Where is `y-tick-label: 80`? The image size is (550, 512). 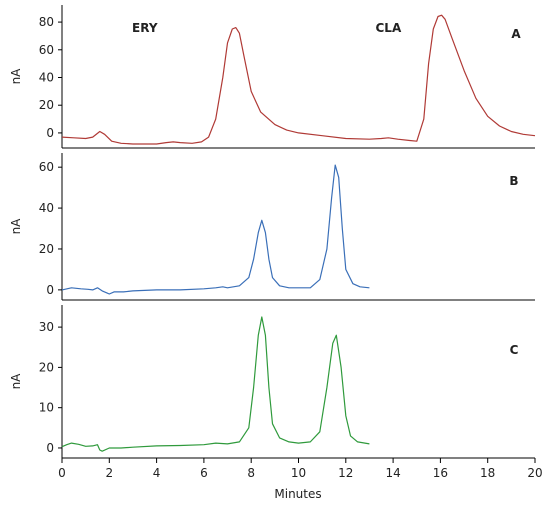 y-tick-label: 80 is located at coordinates (46, 22).